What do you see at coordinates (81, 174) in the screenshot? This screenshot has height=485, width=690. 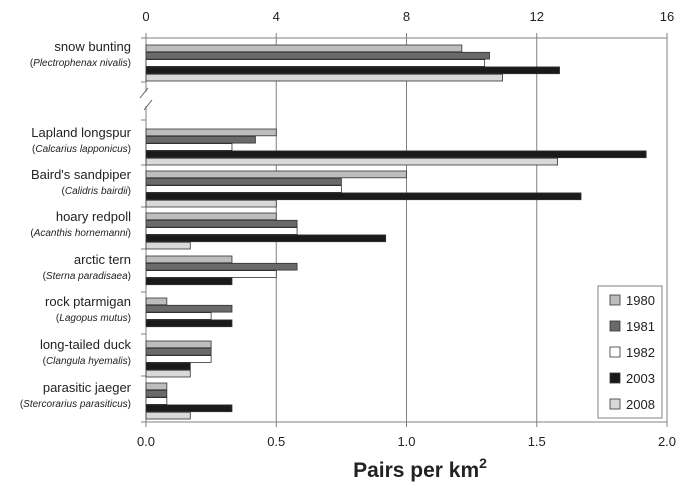 I see `category-label: Baird's sandpiper` at bounding box center [81, 174].